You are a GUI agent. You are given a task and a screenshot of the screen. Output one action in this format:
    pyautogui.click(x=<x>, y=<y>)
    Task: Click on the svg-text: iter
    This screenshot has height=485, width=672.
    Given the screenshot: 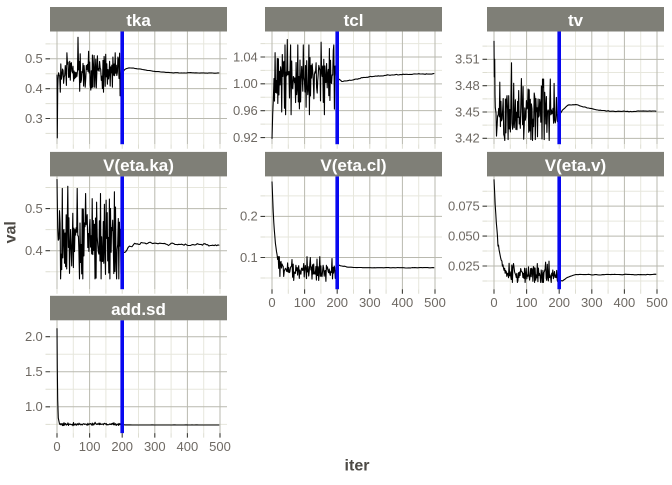 What is the action you would take?
    pyautogui.click(x=357, y=466)
    